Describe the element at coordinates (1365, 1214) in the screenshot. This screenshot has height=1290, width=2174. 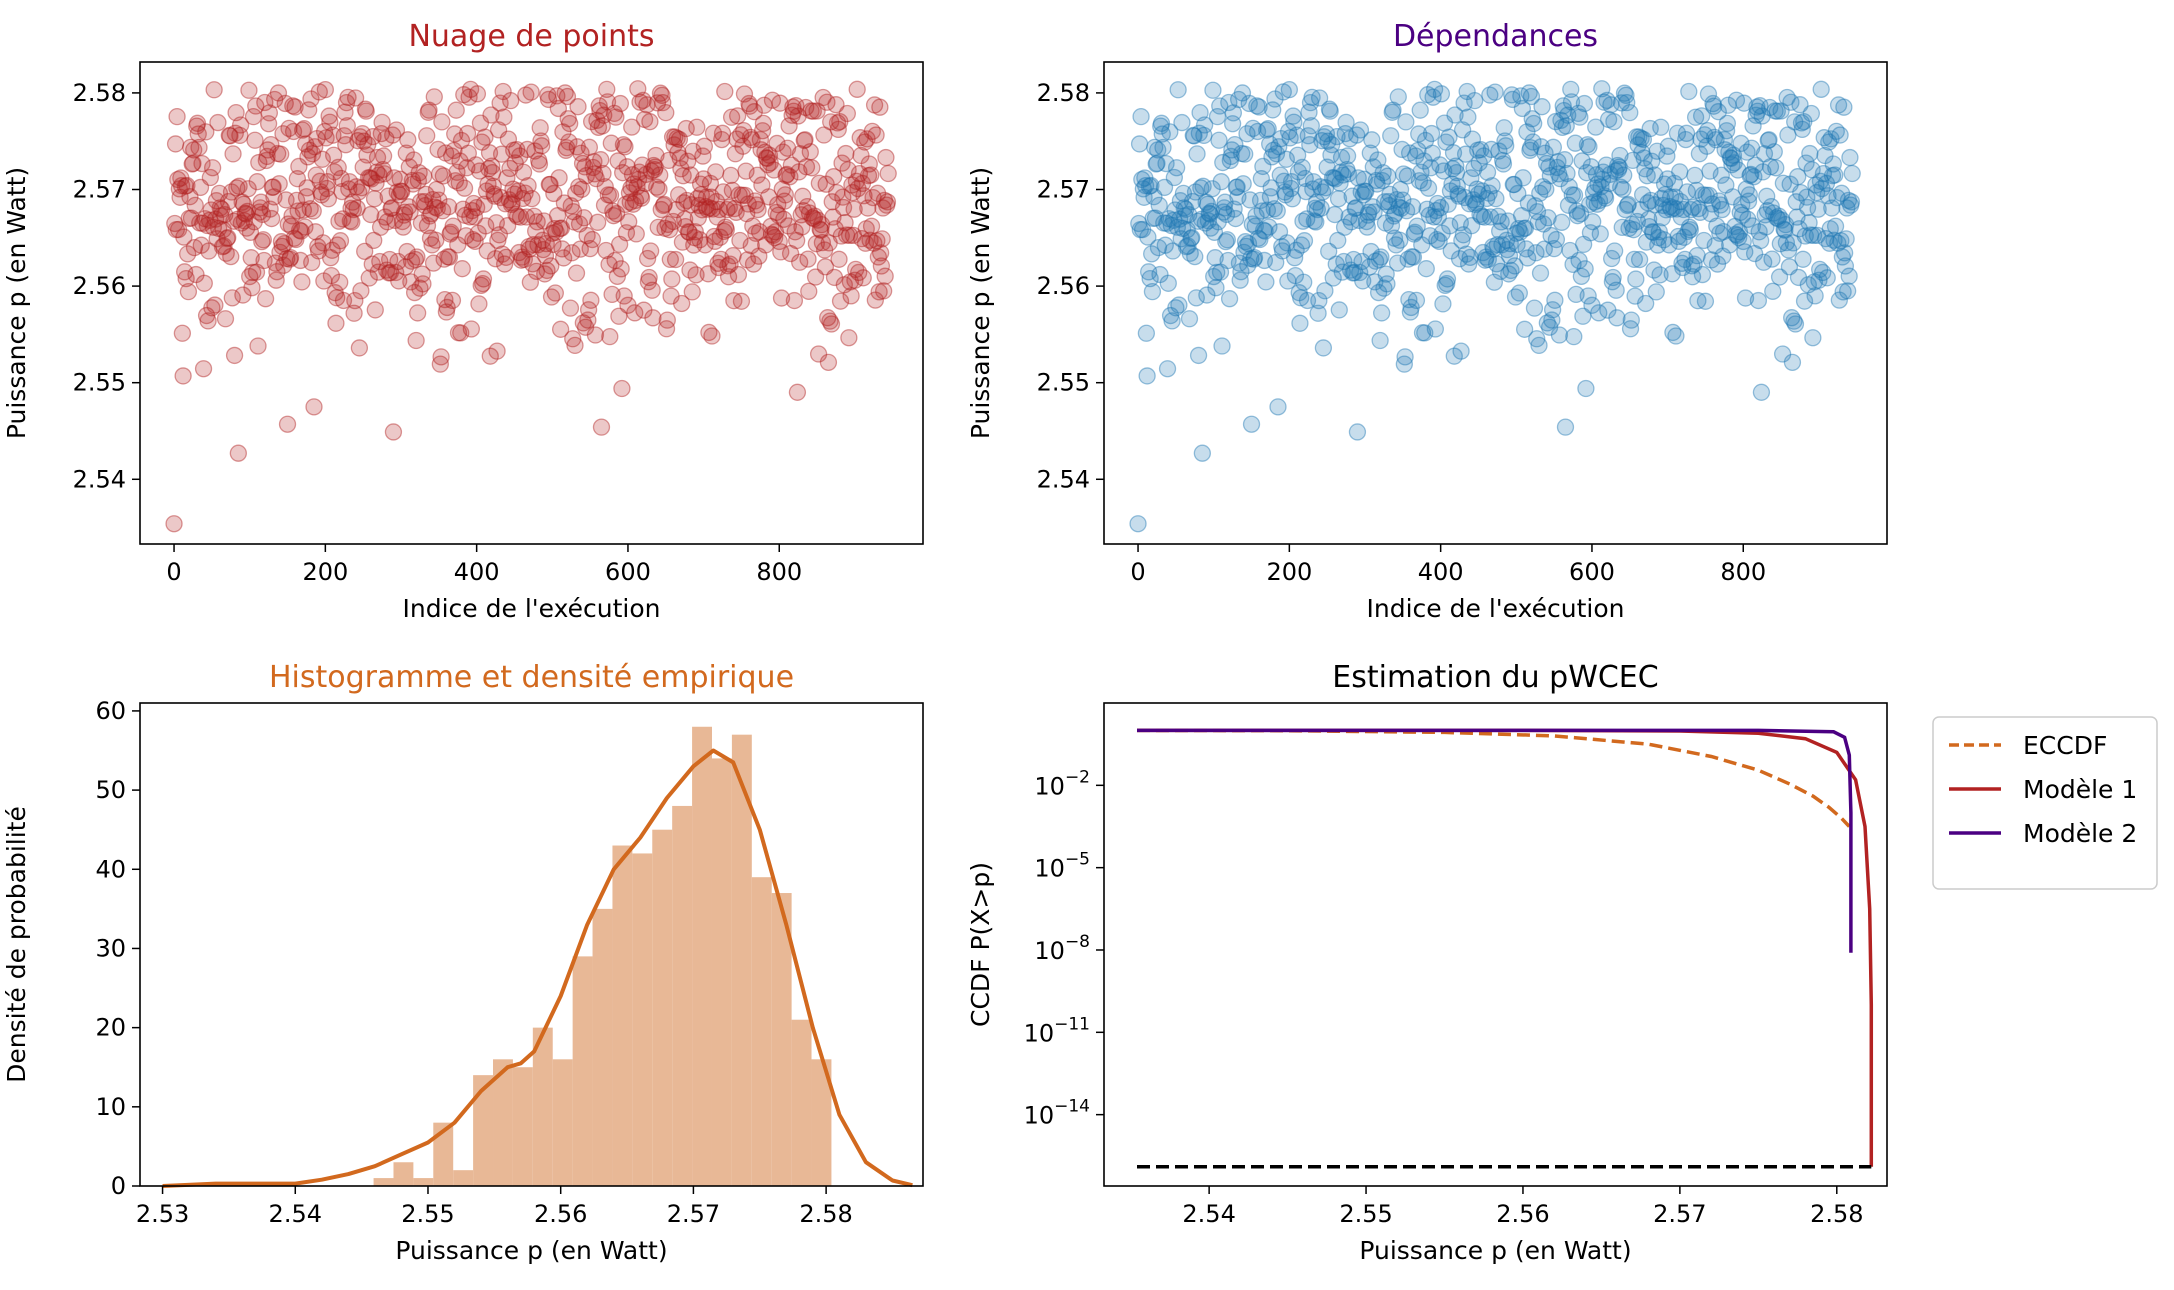
I see `x-tick-label: 2.55` at that location.